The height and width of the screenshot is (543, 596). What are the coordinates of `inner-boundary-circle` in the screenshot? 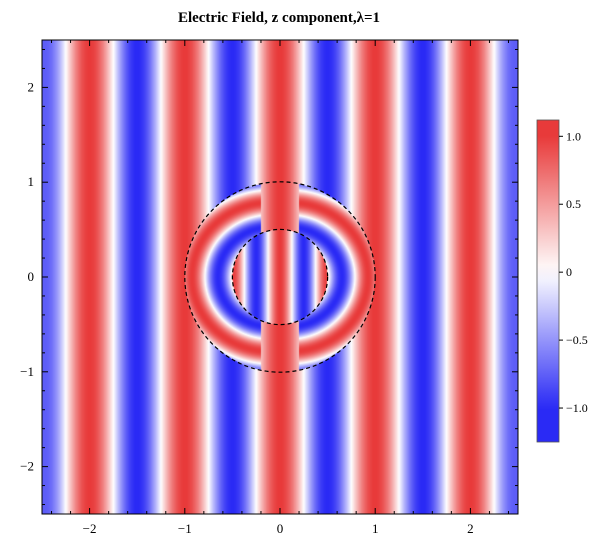 It's located at (280, 277).